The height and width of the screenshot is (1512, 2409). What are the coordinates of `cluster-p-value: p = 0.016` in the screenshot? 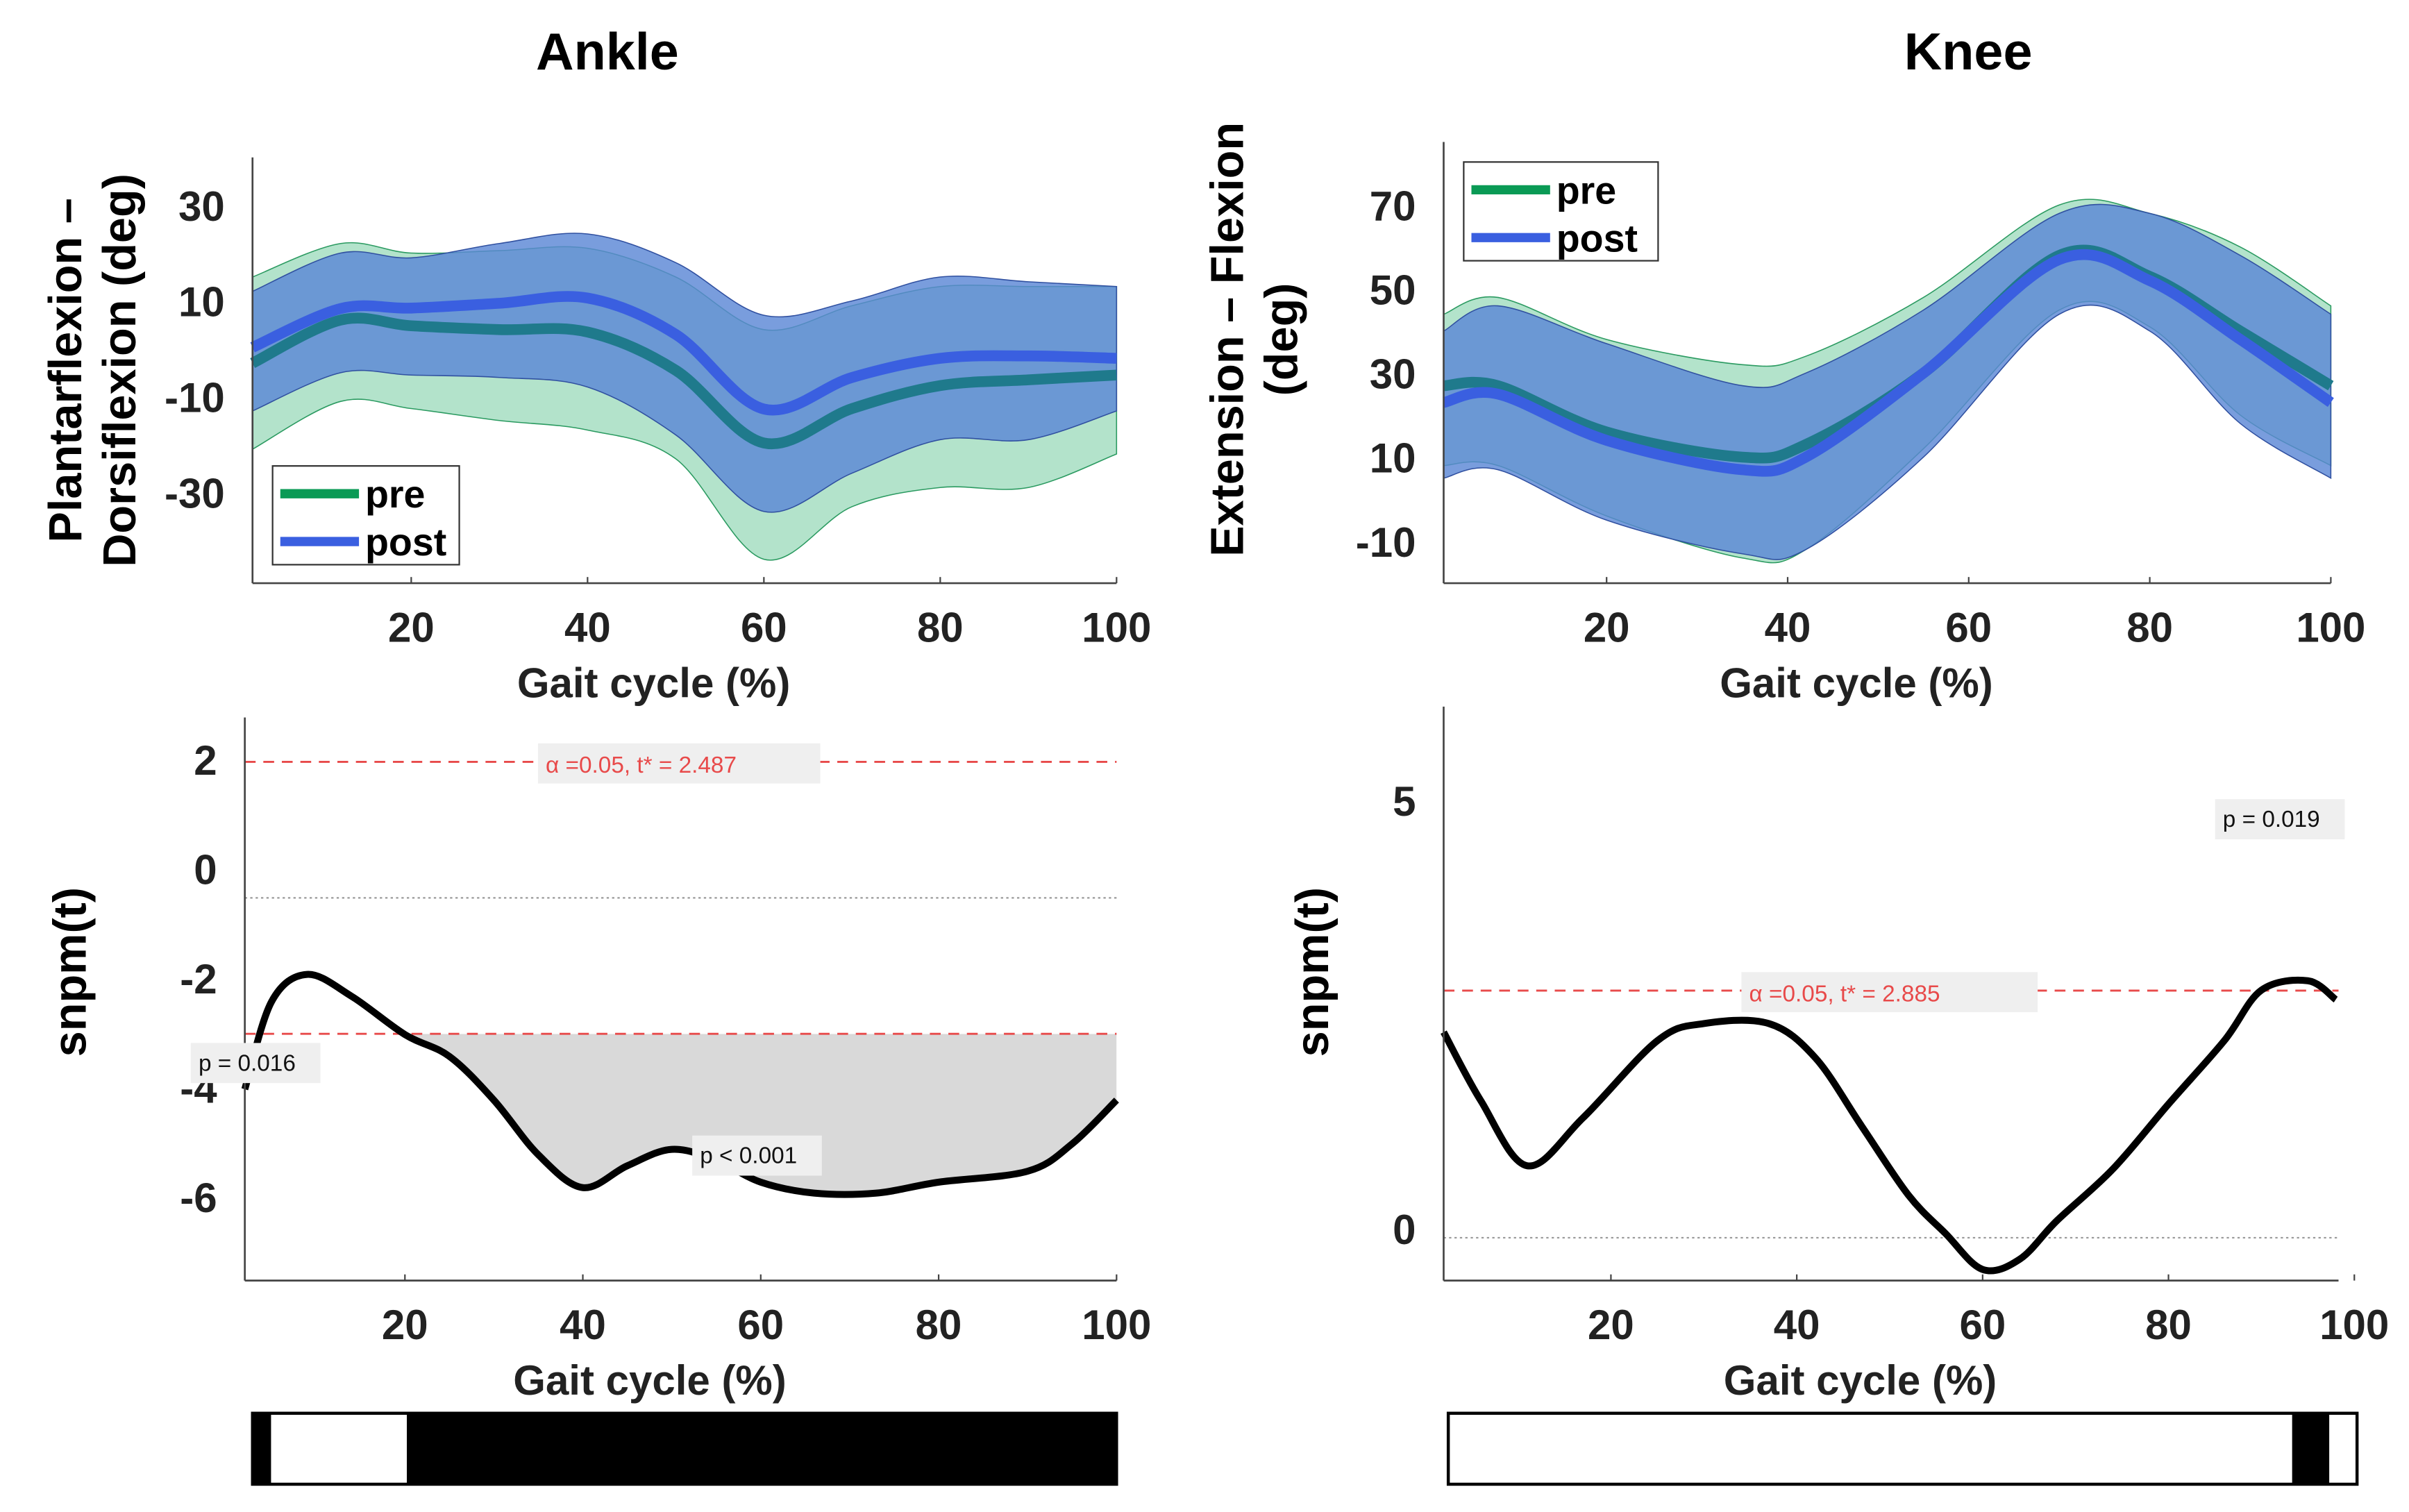 It's located at (247, 1063).